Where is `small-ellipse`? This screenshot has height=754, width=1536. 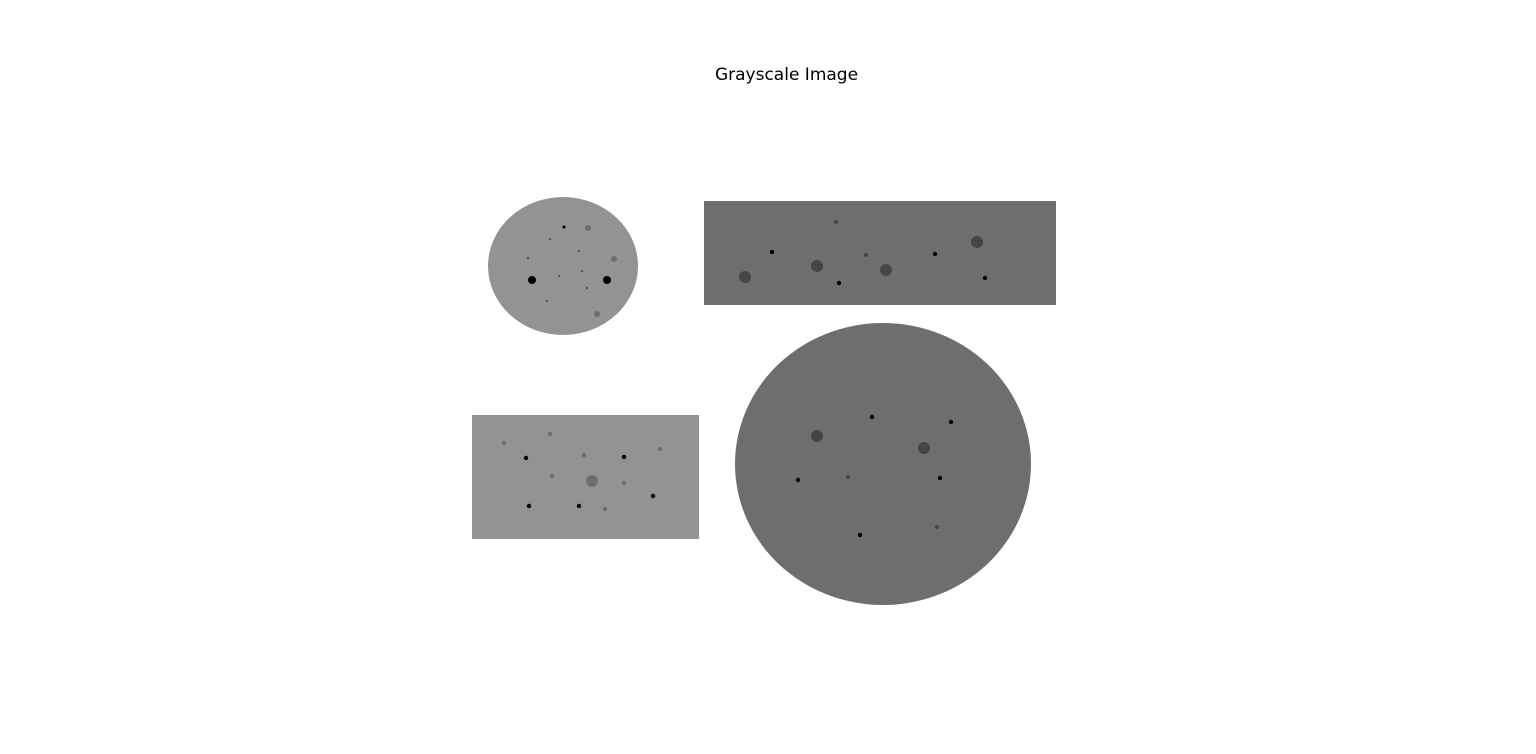
small-ellipse is located at coordinates (563, 266).